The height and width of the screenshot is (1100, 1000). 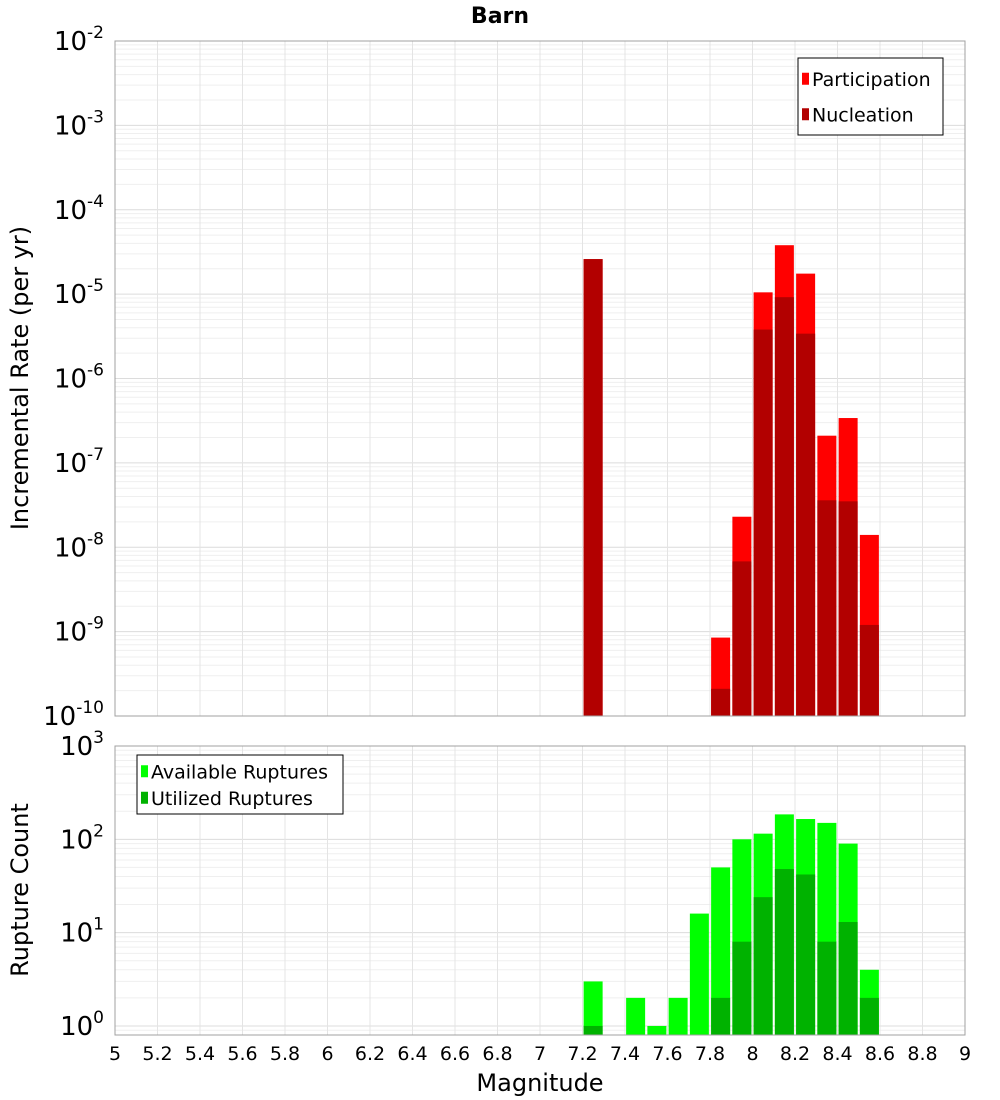 What do you see at coordinates (285, 1054) in the screenshot?
I see `x-tick-label: 5.8` at bounding box center [285, 1054].